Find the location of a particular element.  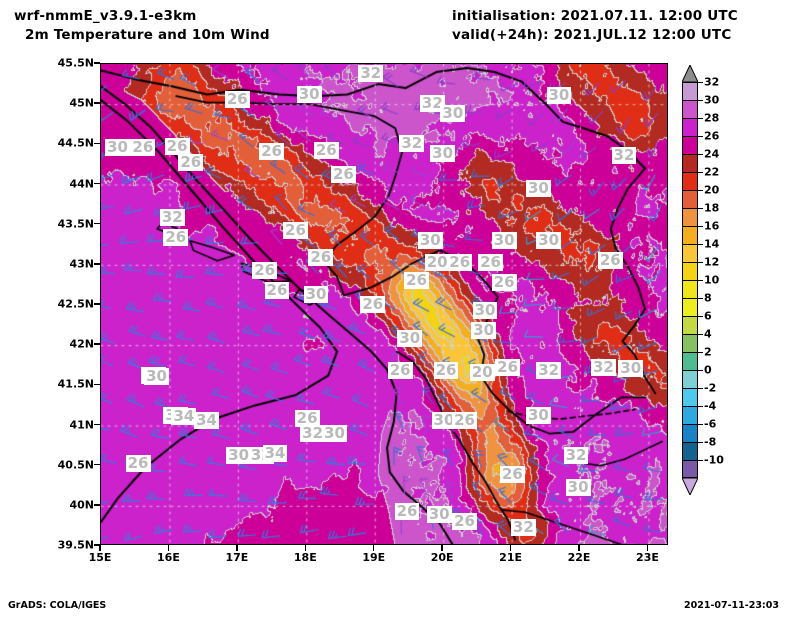

colorbar-label: 2 is located at coordinates (708, 352).